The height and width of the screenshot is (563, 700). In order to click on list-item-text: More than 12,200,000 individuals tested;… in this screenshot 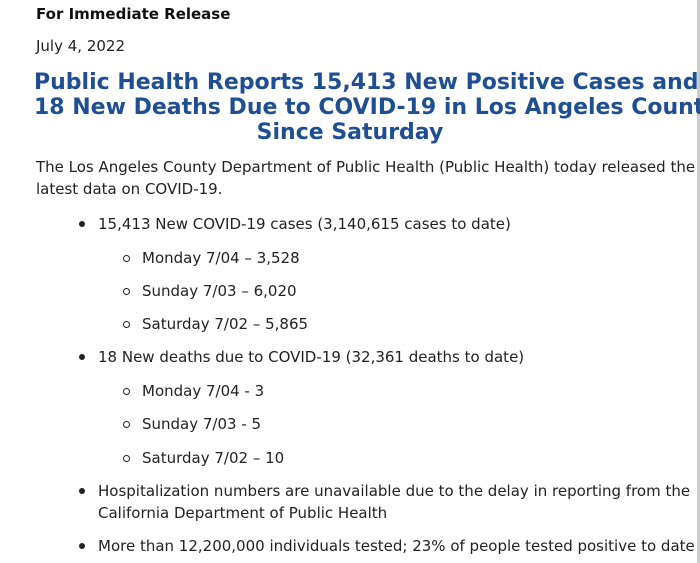, I will do `click(396, 546)`.